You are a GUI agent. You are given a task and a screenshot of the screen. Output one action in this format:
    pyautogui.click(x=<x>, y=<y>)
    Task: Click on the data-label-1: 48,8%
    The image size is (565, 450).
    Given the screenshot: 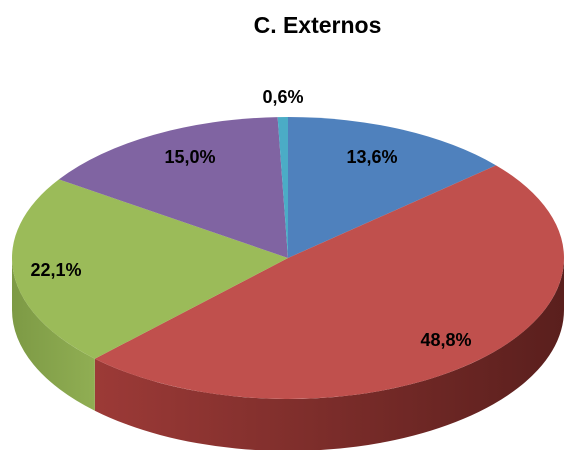 What is the action you would take?
    pyautogui.click(x=445, y=340)
    